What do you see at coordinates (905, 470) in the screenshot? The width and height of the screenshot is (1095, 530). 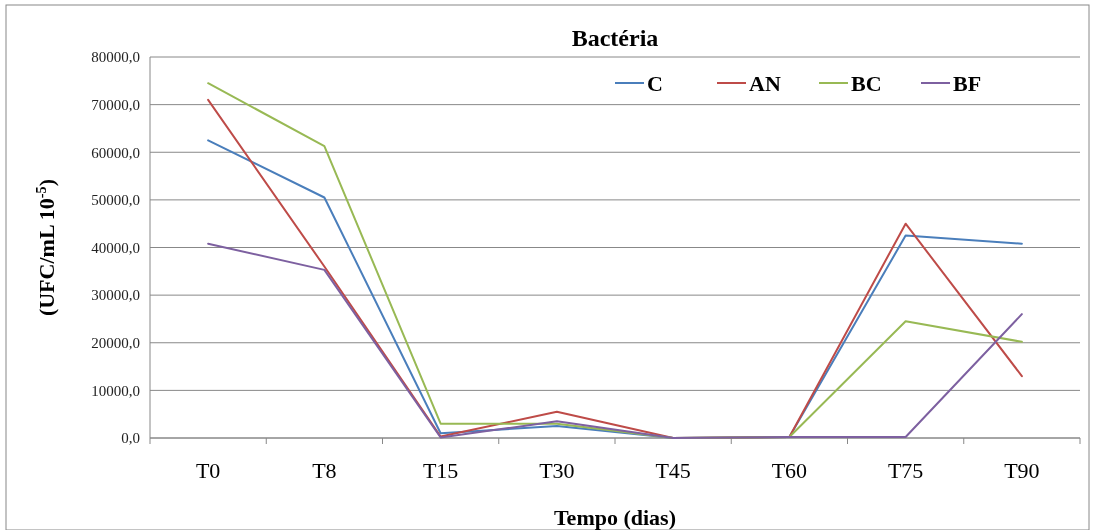 I see `x-tick-label: T75` at bounding box center [905, 470].